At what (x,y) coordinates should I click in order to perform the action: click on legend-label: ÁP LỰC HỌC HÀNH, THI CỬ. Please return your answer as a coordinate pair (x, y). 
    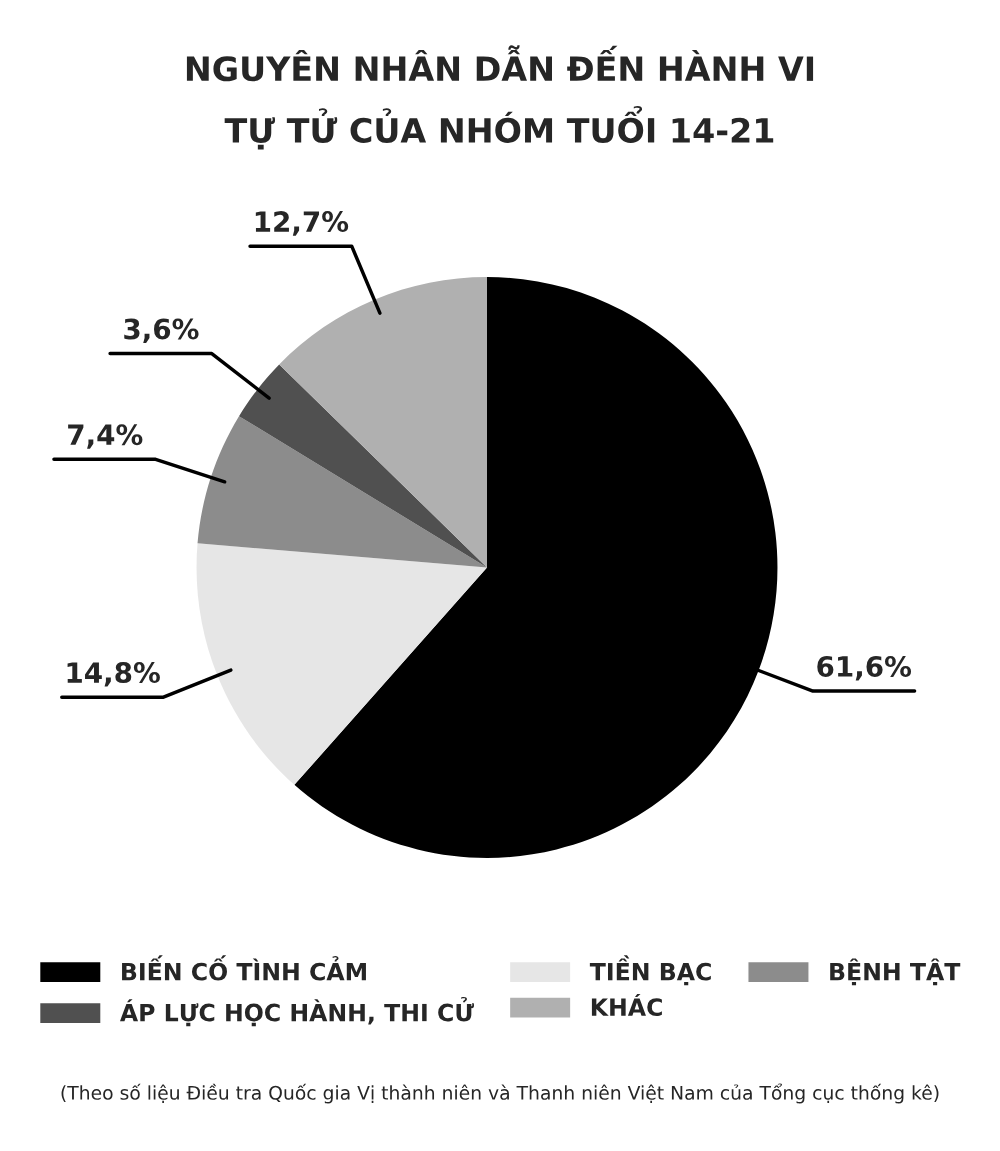
    Looking at the image, I should click on (297, 1011).